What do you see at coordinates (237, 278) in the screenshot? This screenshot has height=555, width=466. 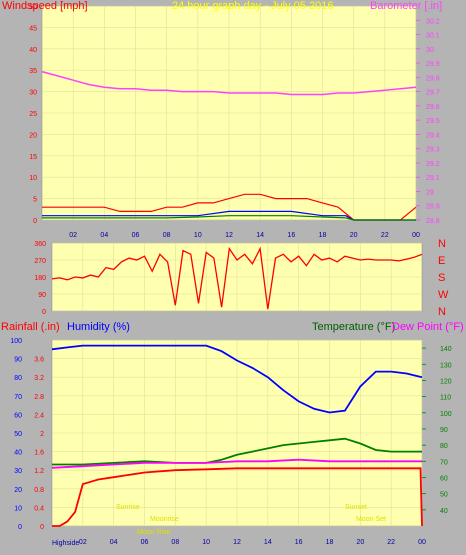 I see `series-wind-direction` at bounding box center [237, 278].